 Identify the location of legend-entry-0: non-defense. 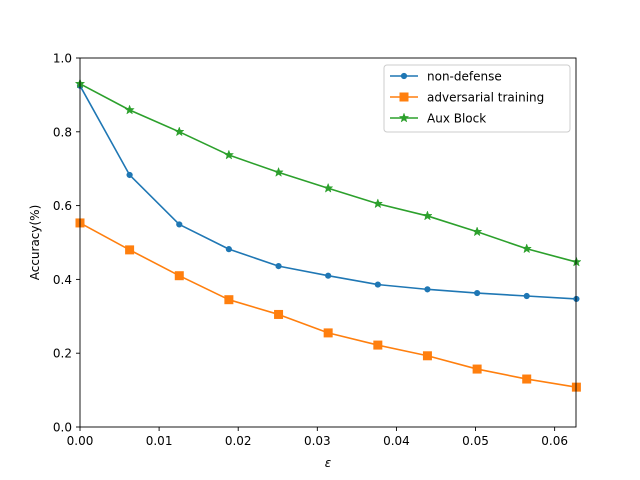
(446, 77).